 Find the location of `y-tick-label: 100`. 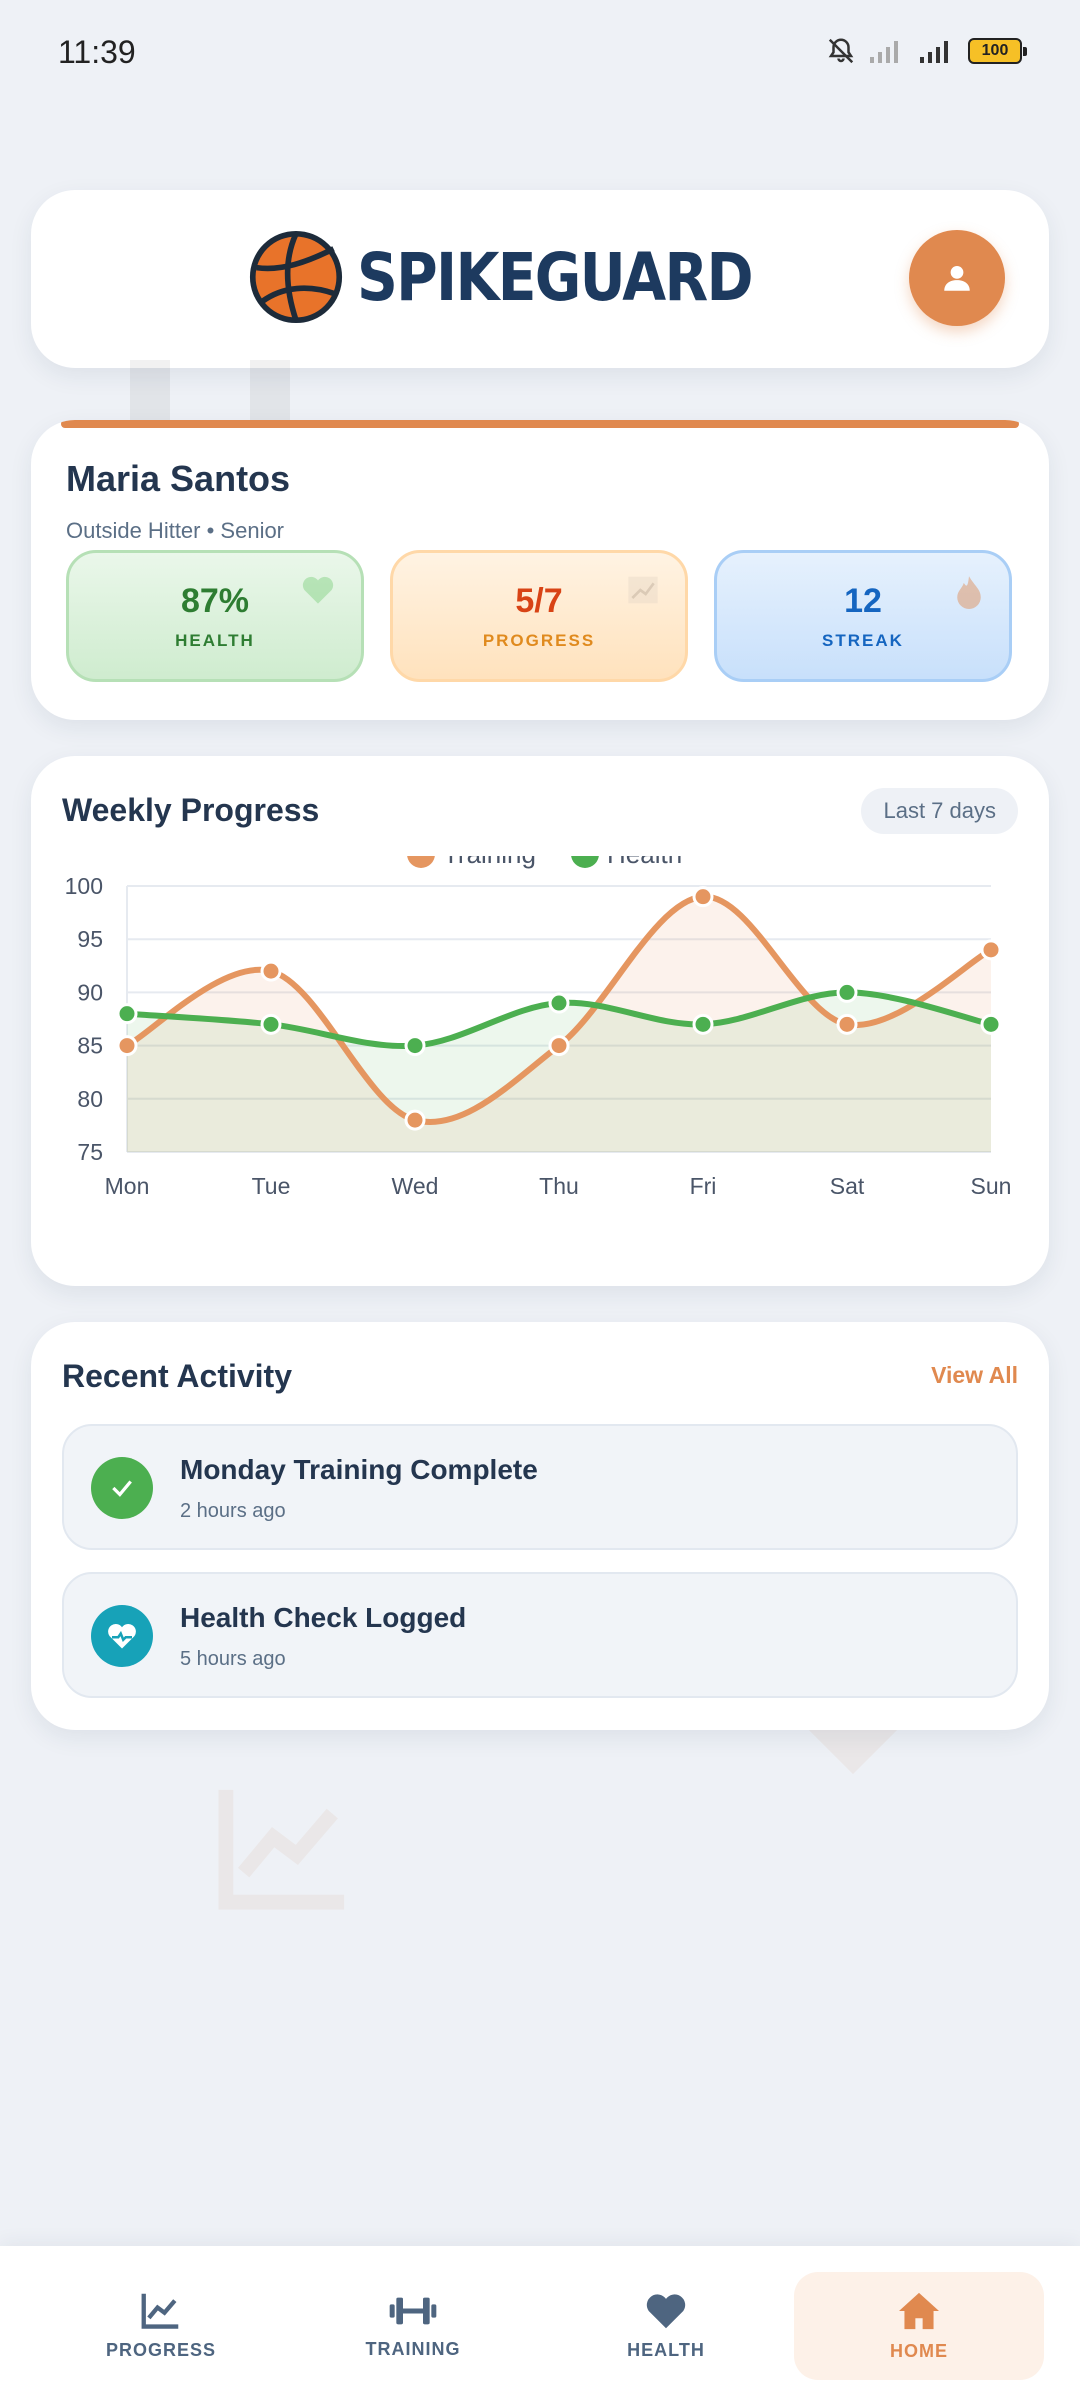

y-tick-label: 100 is located at coordinates (84, 886).